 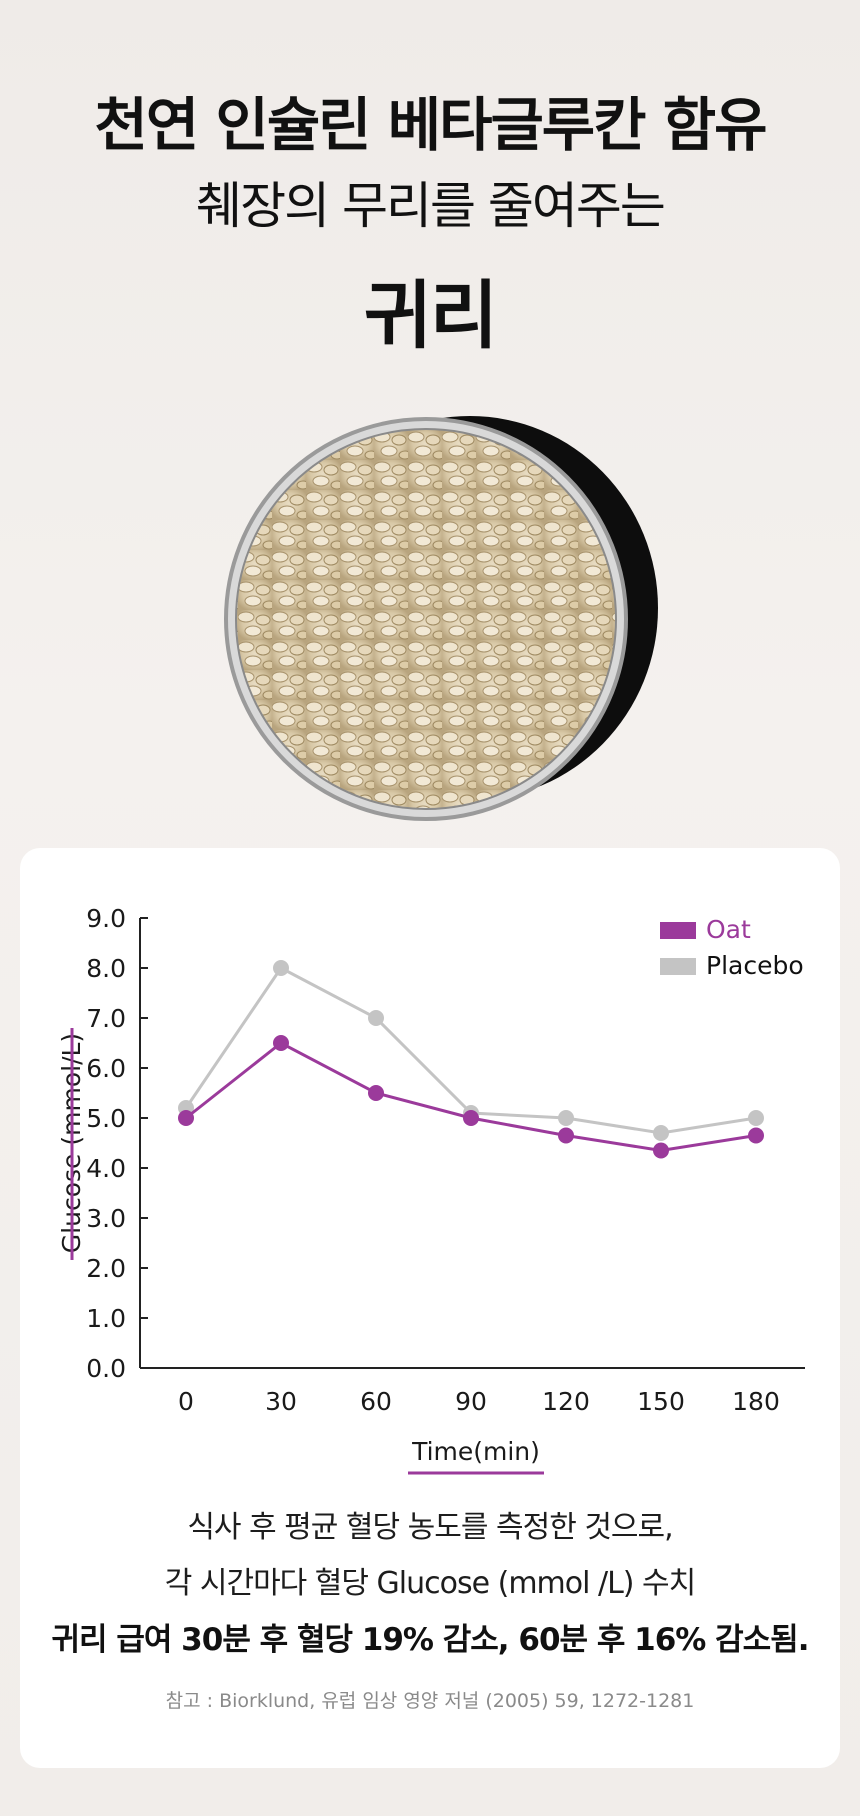 I want to click on x-tick-label: 30, so click(x=281, y=1401).